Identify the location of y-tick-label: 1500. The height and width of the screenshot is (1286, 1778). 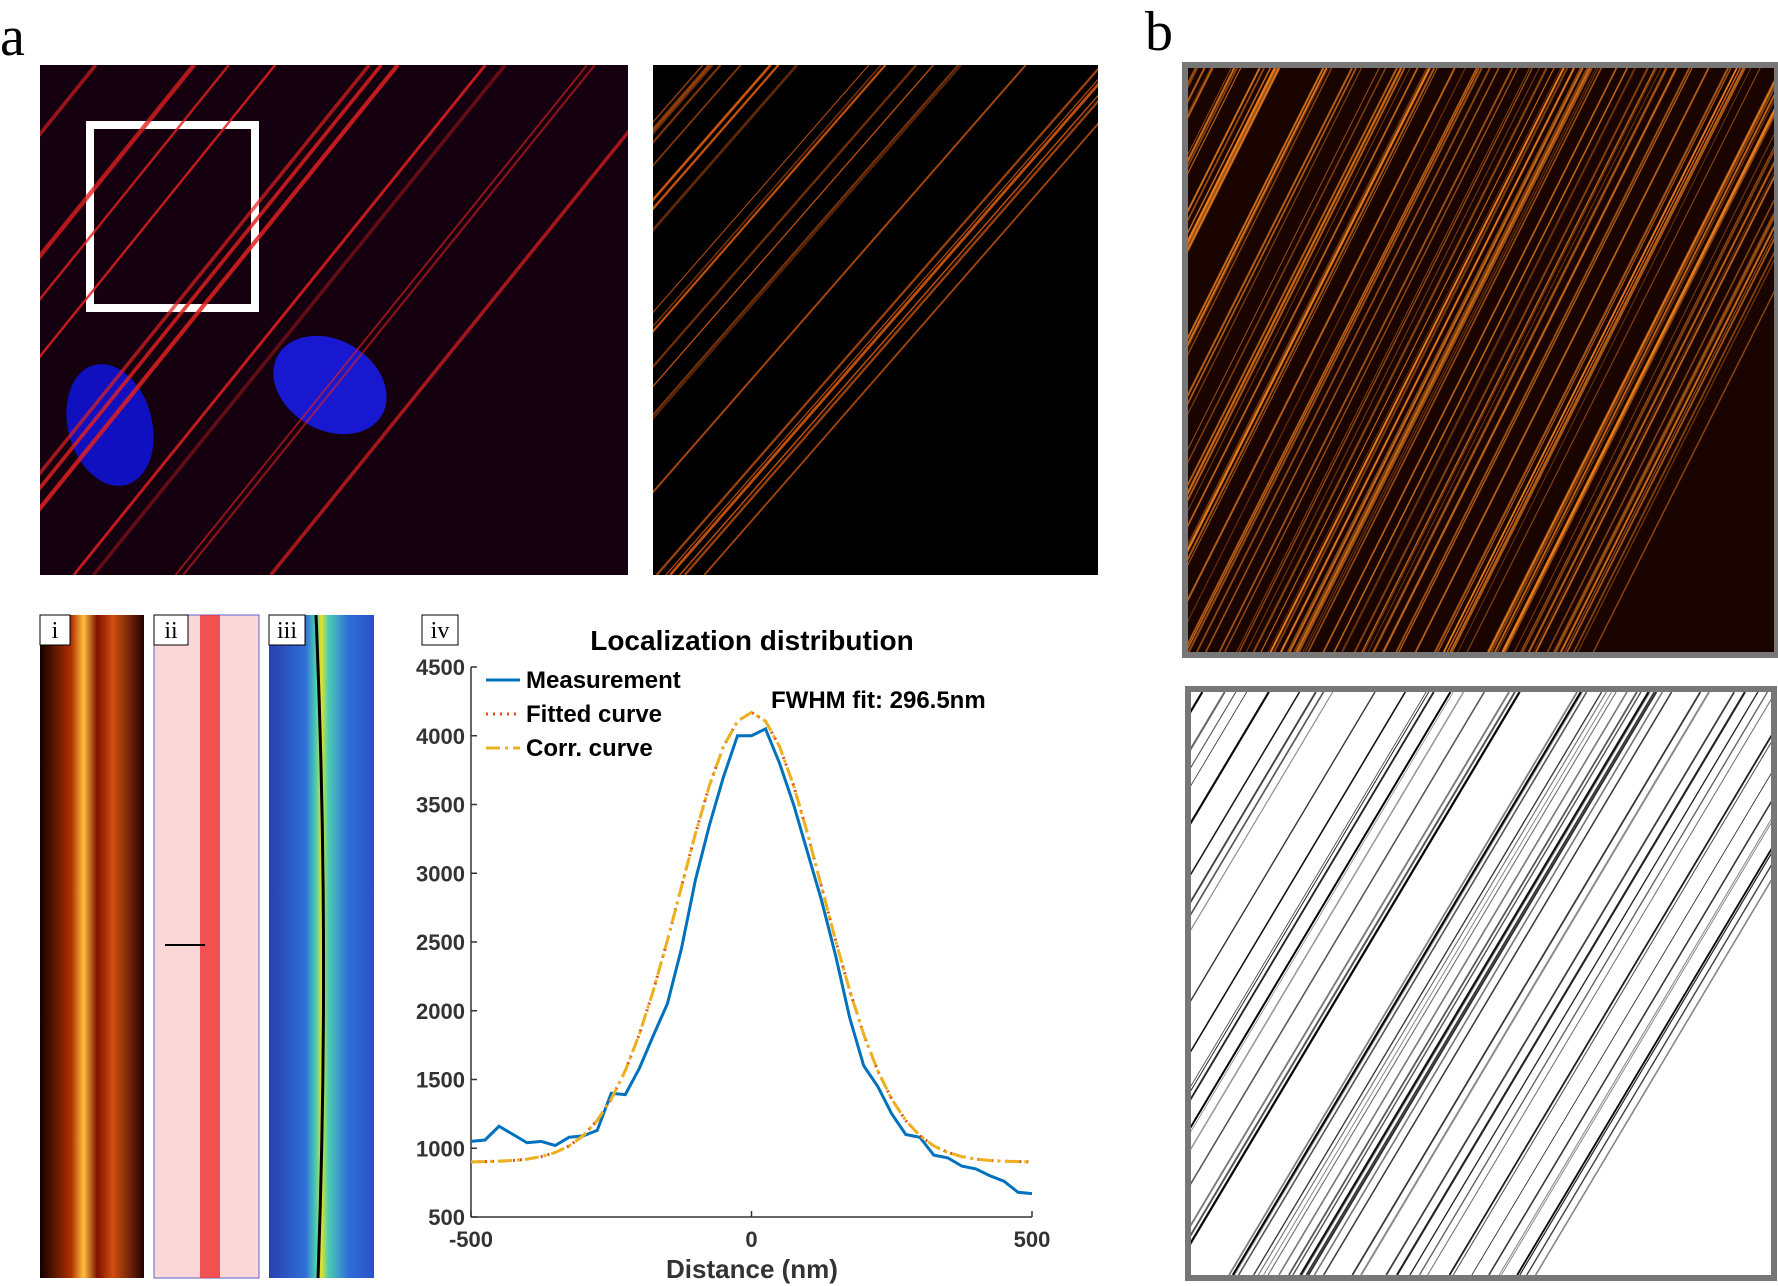
(440, 1080).